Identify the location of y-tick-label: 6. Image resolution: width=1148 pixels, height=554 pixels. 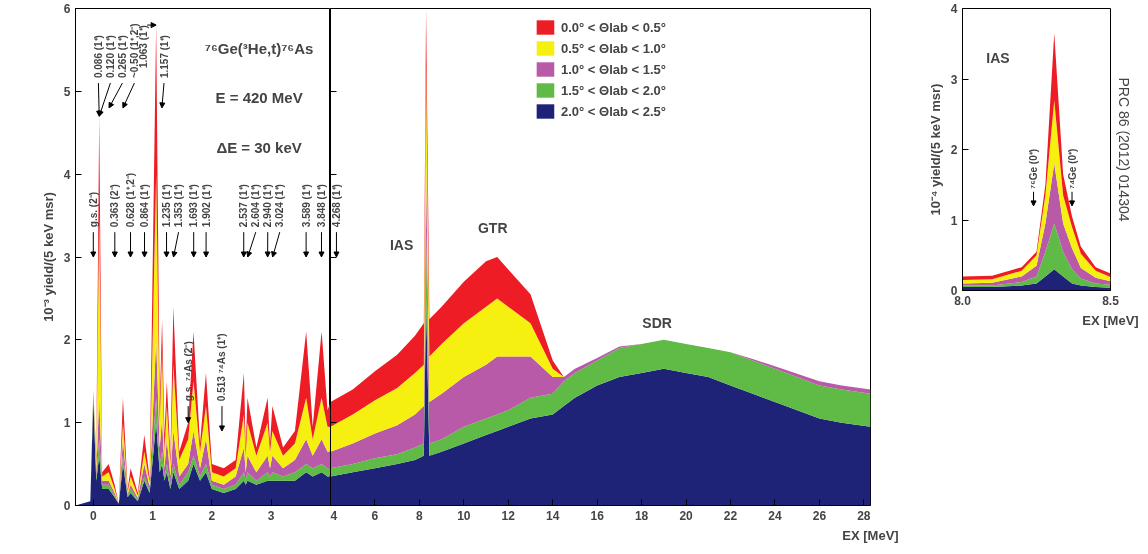
(67, 9).